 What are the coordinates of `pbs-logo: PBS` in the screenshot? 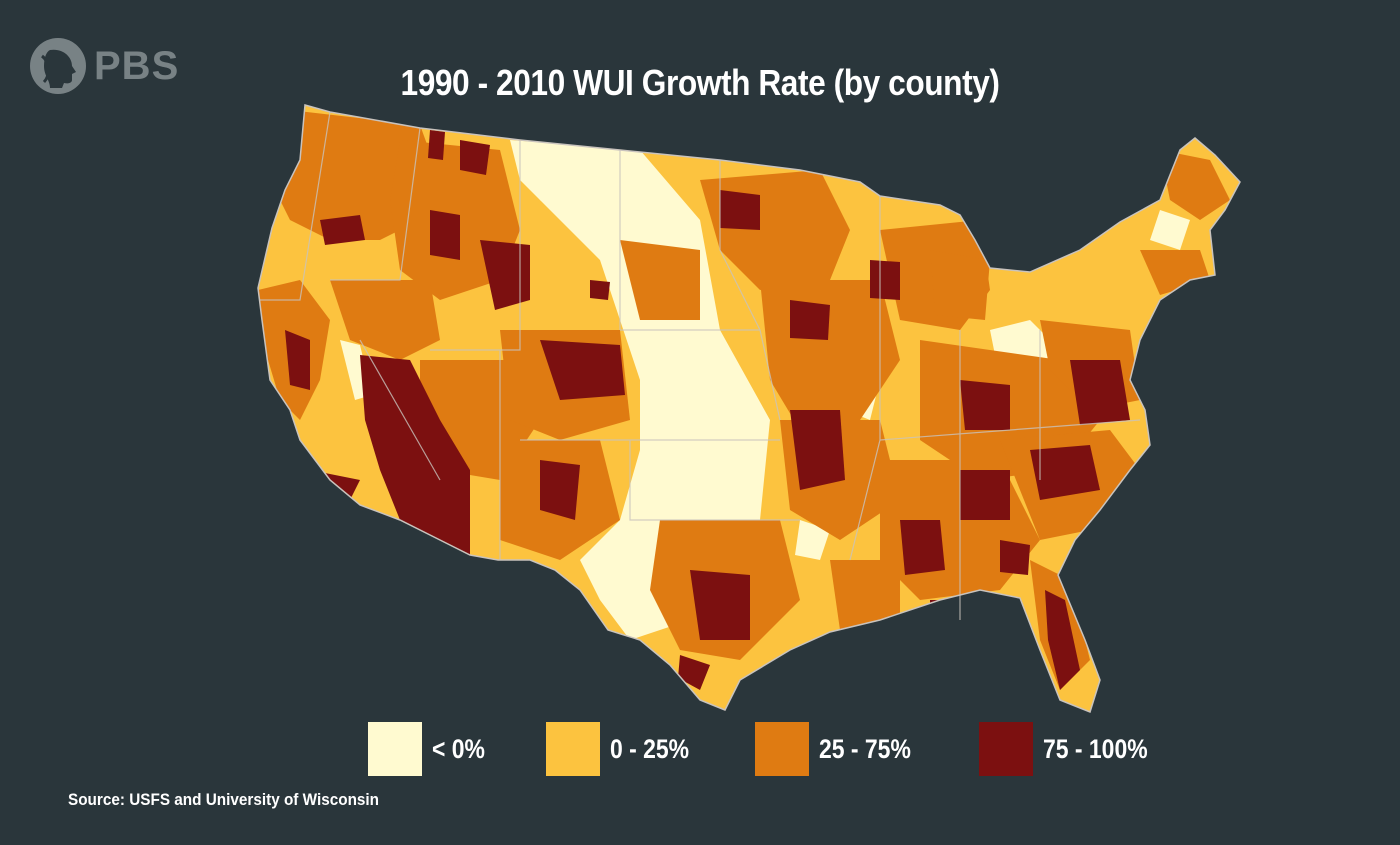 It's located at (103, 66).